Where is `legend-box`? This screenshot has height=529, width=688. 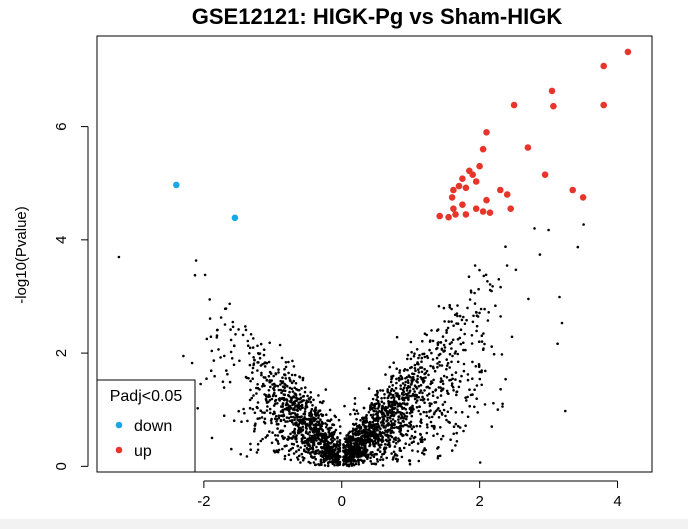 legend-box is located at coordinates (146, 426).